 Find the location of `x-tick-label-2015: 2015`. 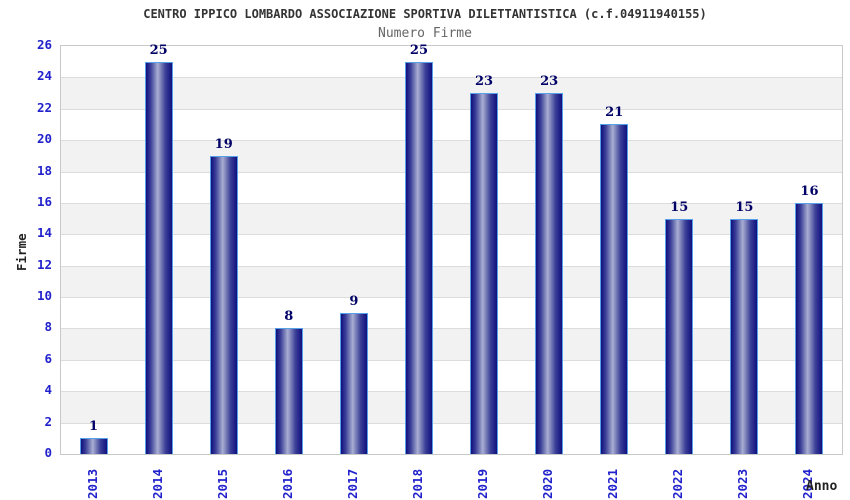

x-tick-label-2015: 2015 is located at coordinates (222, 483).